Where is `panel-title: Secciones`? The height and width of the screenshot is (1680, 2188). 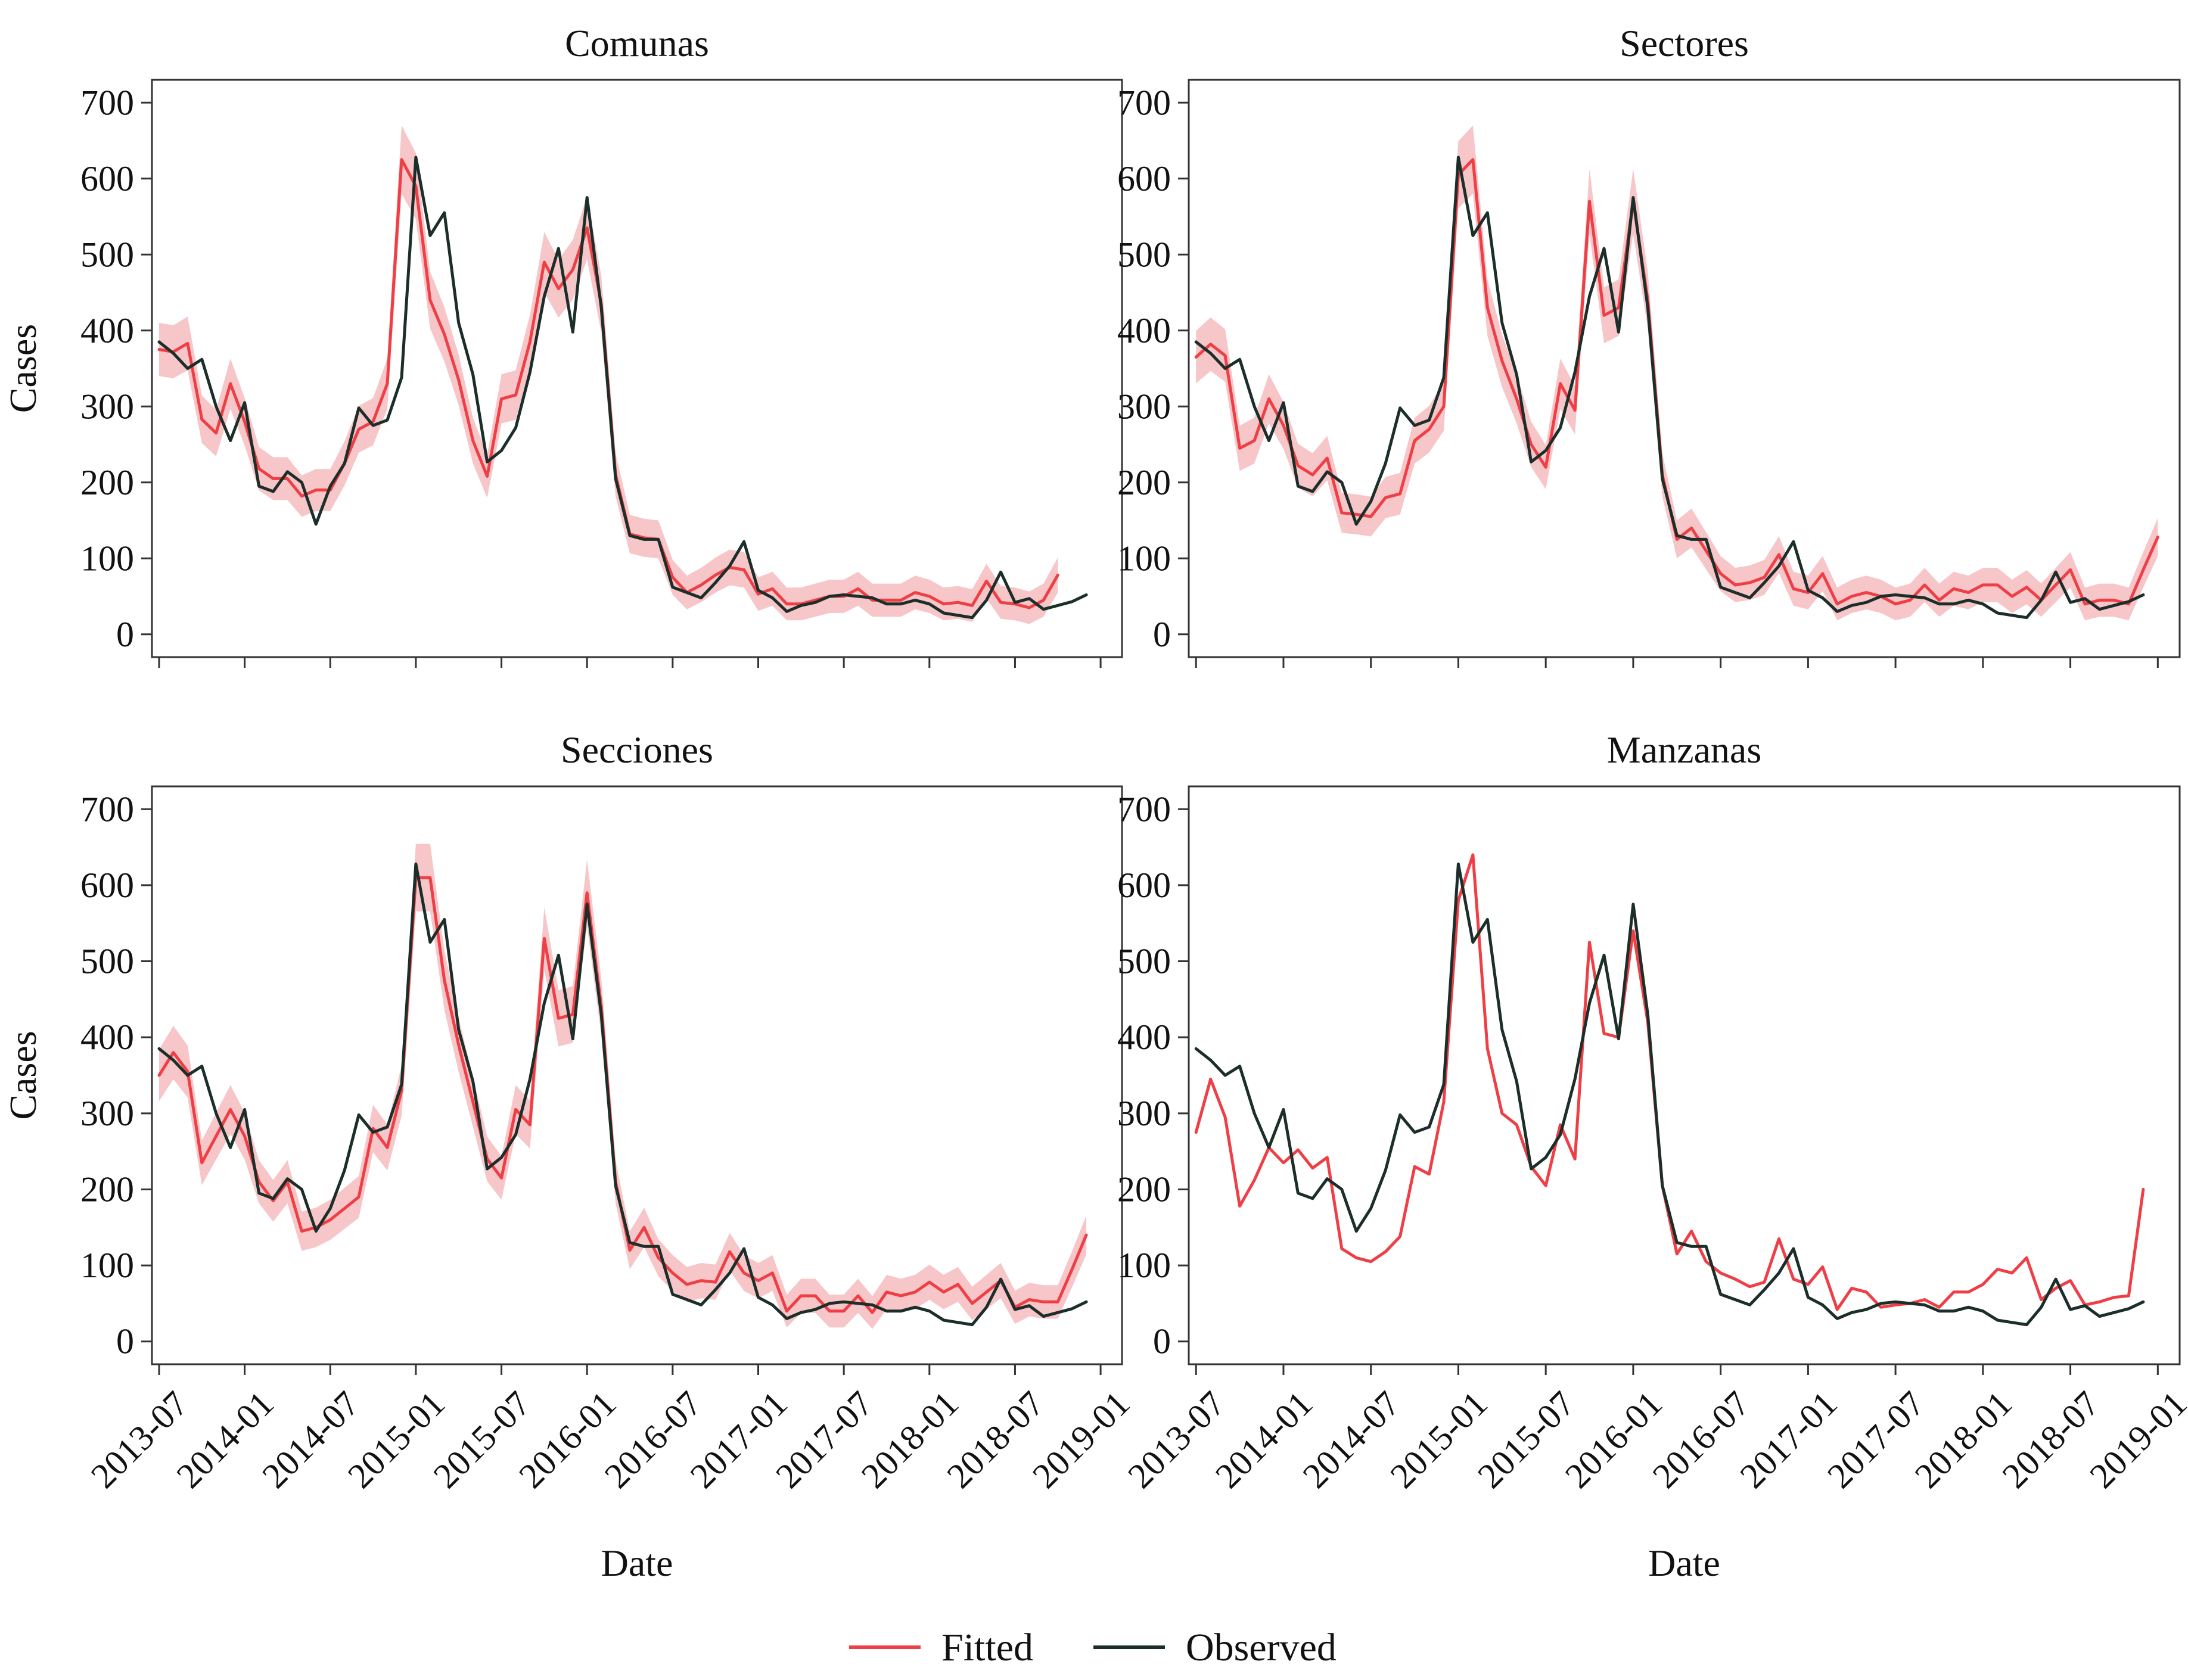 panel-title: Secciones is located at coordinates (637, 750).